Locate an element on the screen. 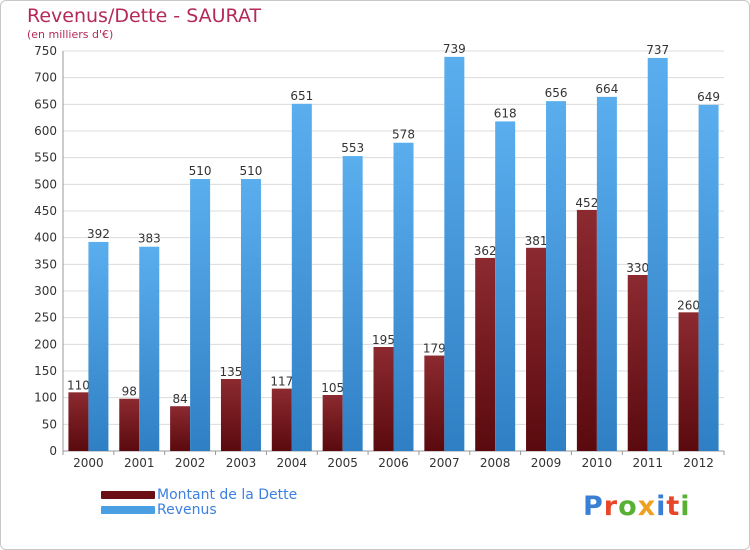  y-tick-label: 50 is located at coordinates (49, 424).